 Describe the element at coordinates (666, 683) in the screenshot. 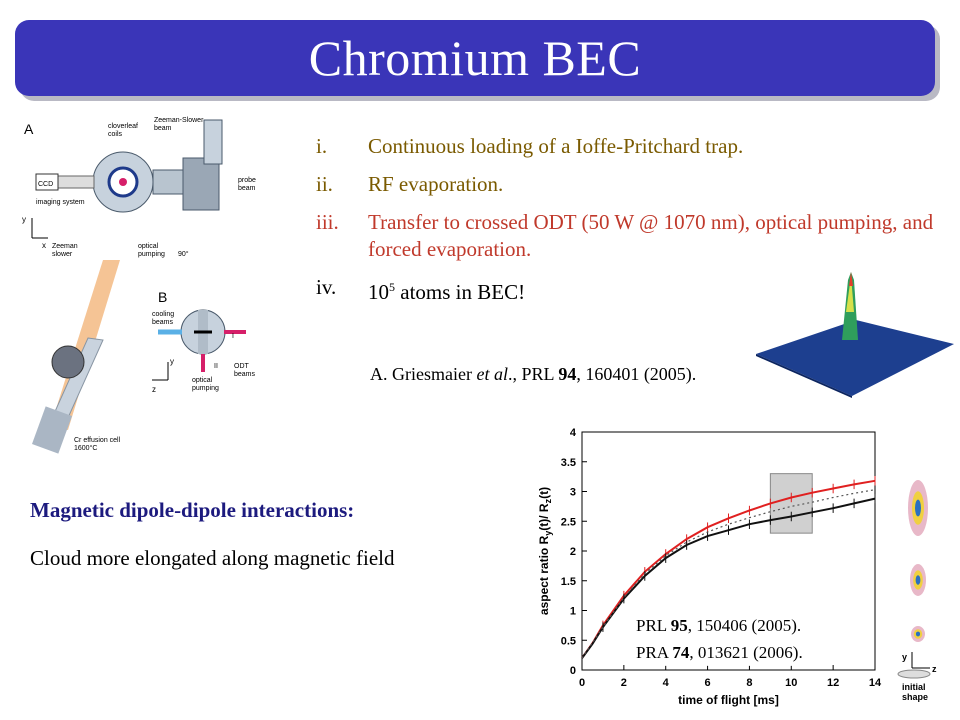

I see `x-tick-label: 4` at that location.